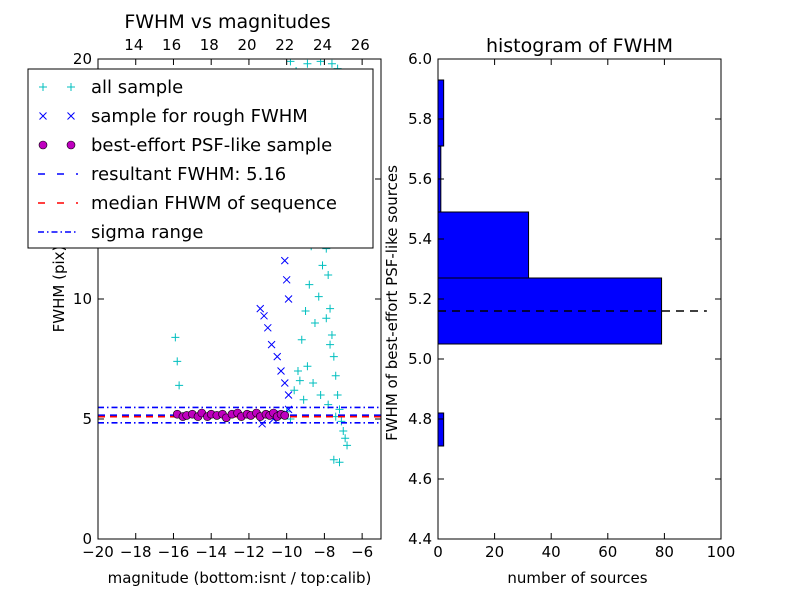 The height and width of the screenshot is (600, 800). What do you see at coordinates (420, 179) in the screenshot?
I see `y-tick-label: 5.6` at bounding box center [420, 179].